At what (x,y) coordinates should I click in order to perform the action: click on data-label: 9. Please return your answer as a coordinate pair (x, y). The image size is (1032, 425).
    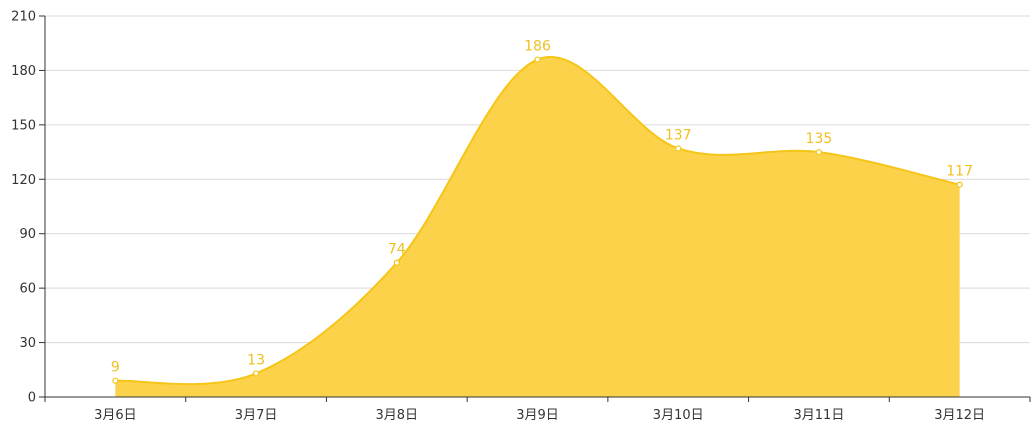
    Looking at the image, I should click on (115, 368).